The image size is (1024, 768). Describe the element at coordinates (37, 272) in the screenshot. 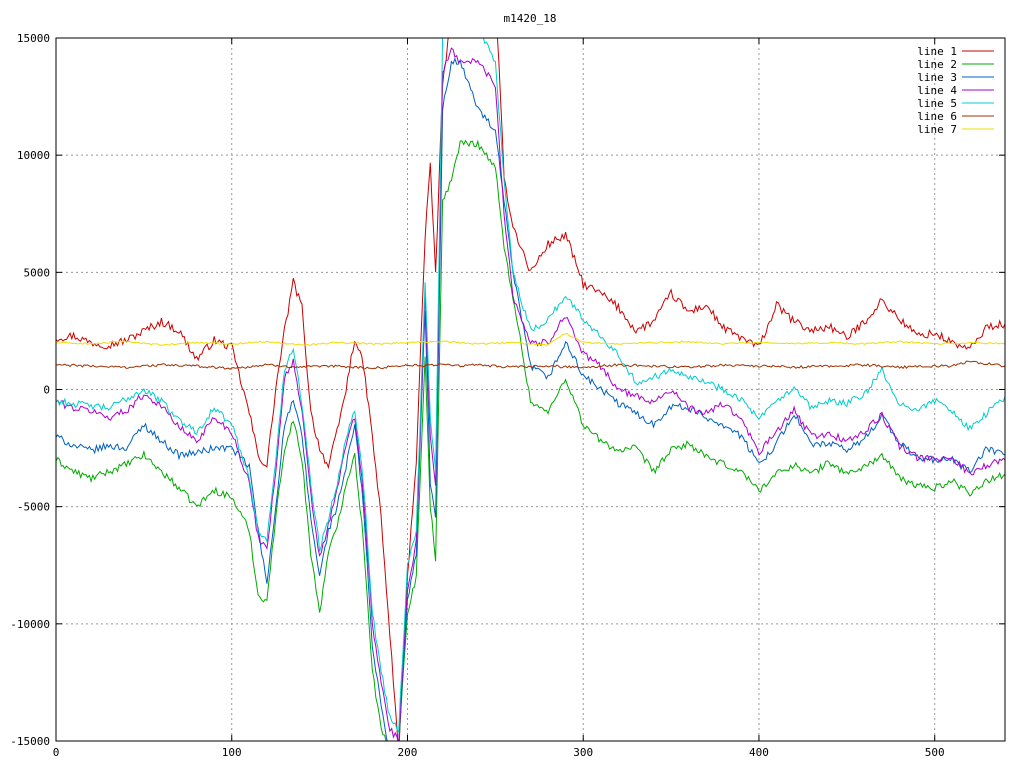

I see `y-tick-label: 5000` at that location.